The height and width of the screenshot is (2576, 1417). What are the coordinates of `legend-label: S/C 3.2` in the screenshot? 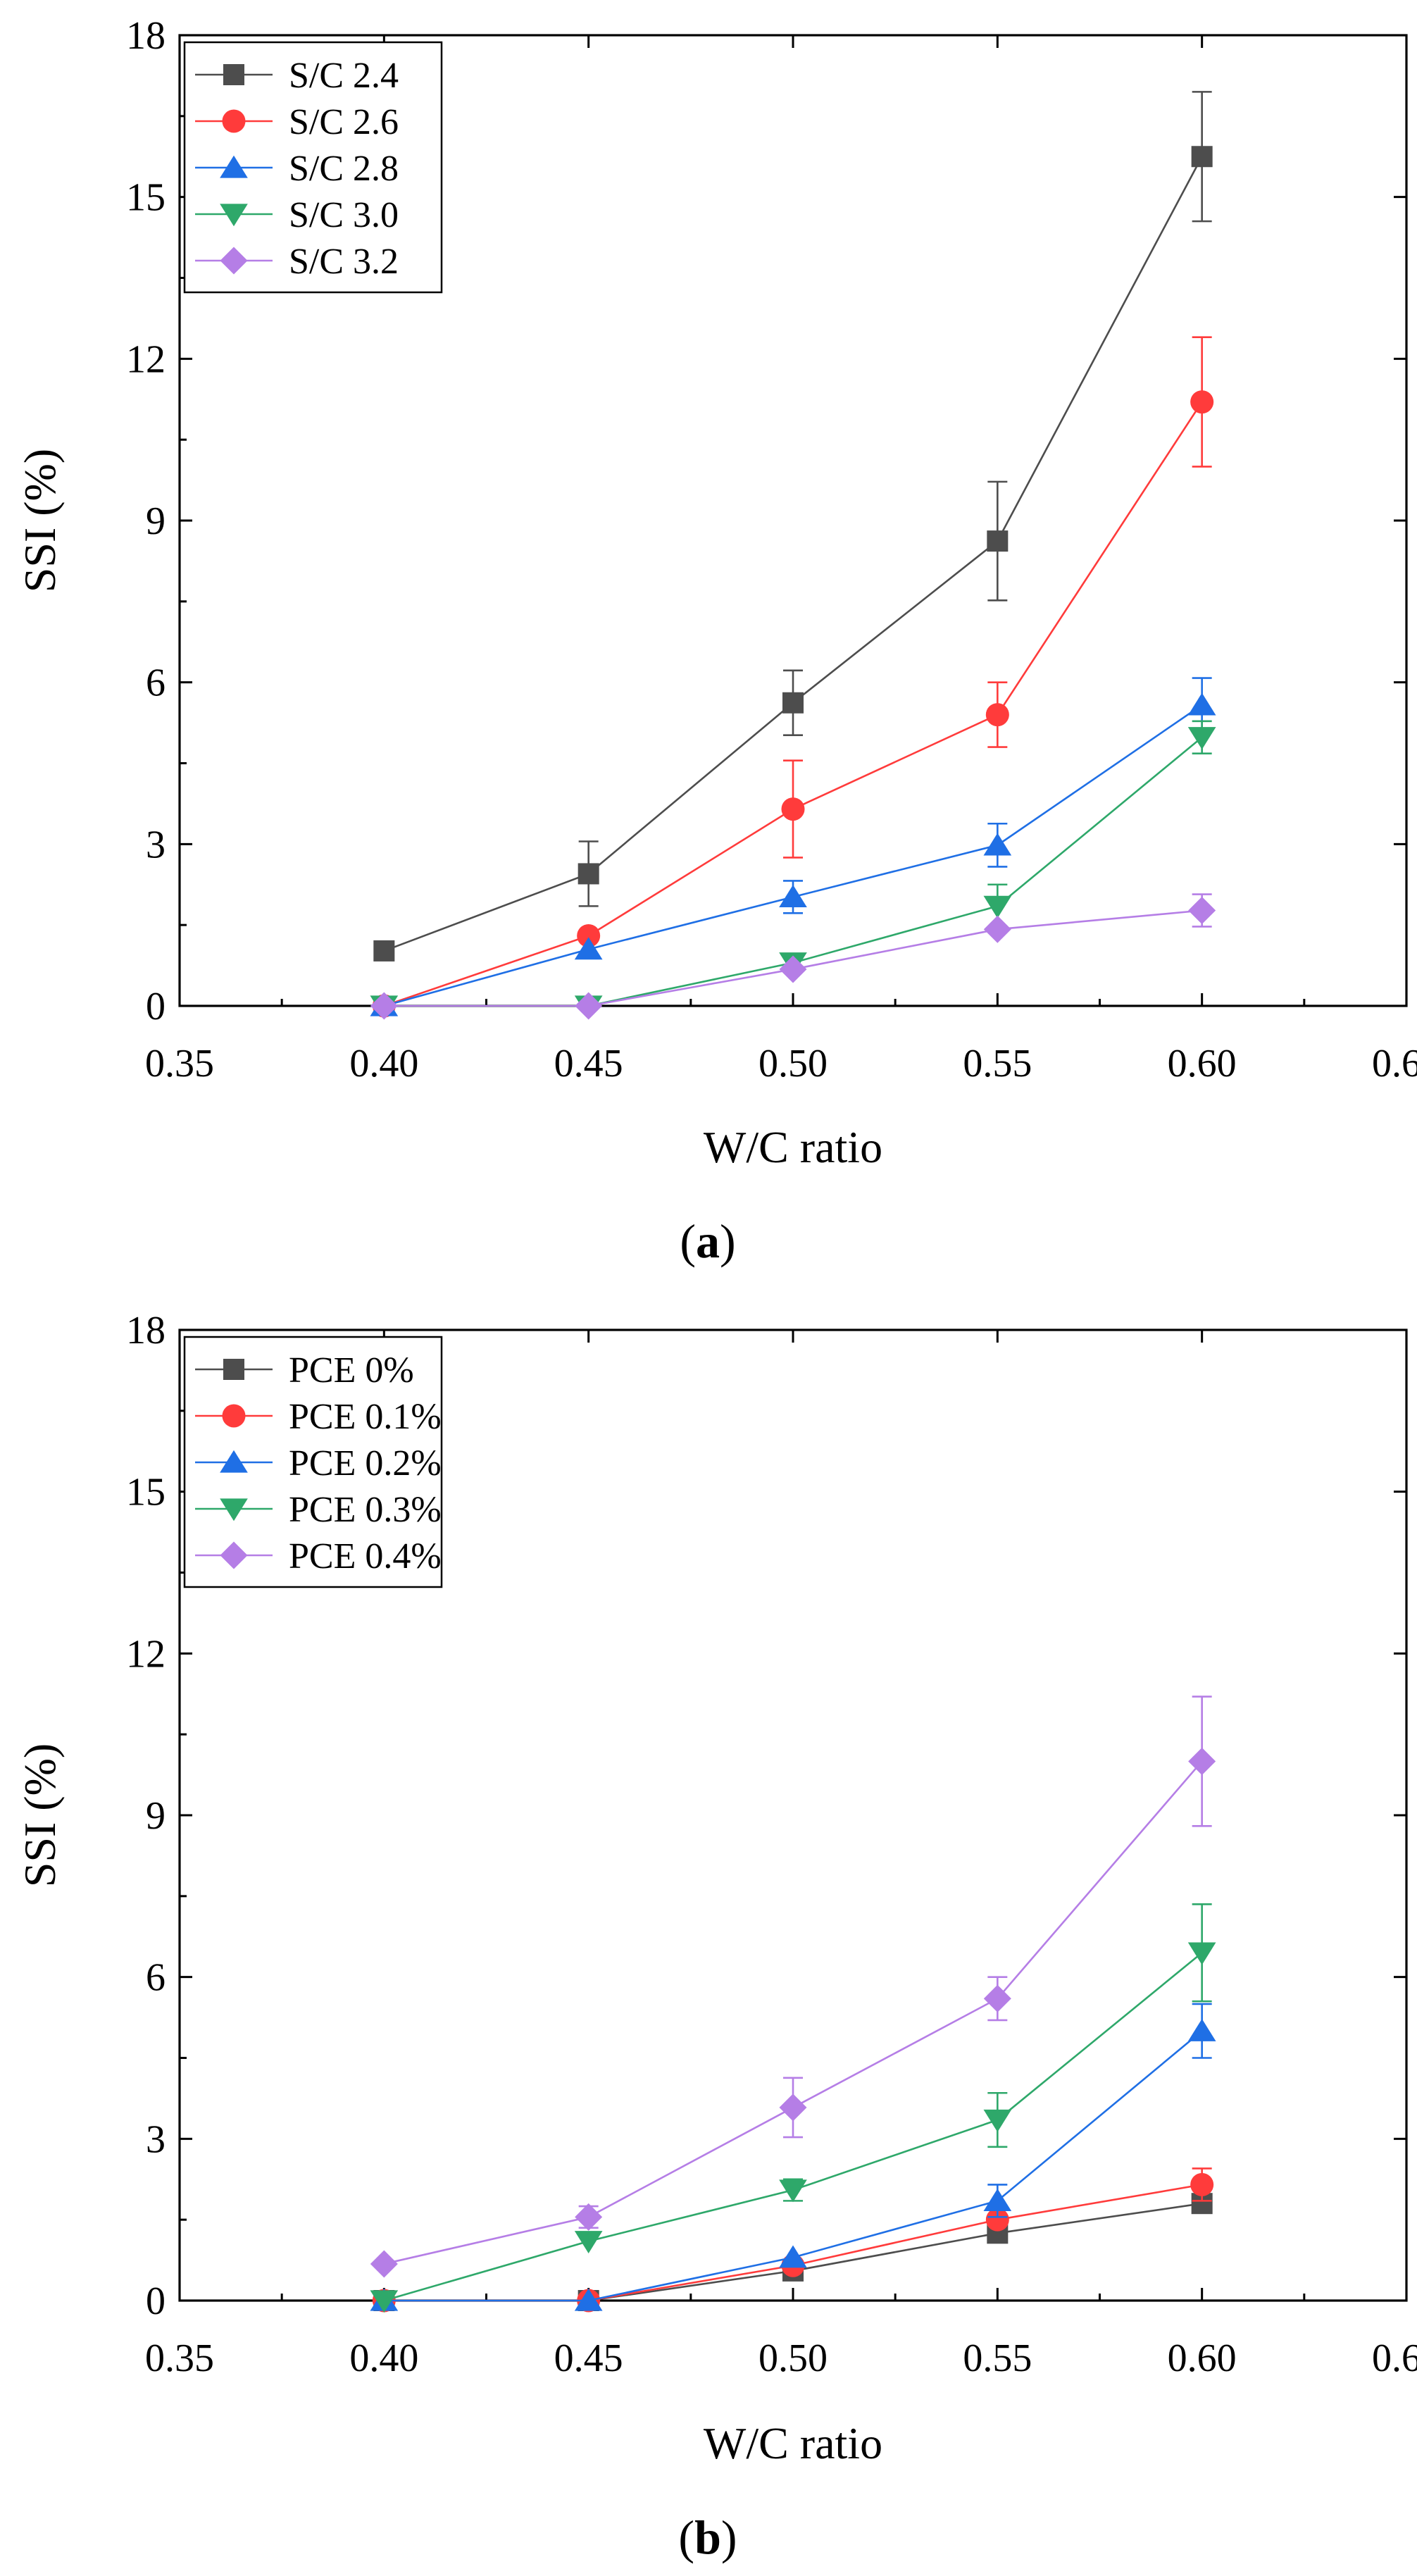 It's located at (344, 262).